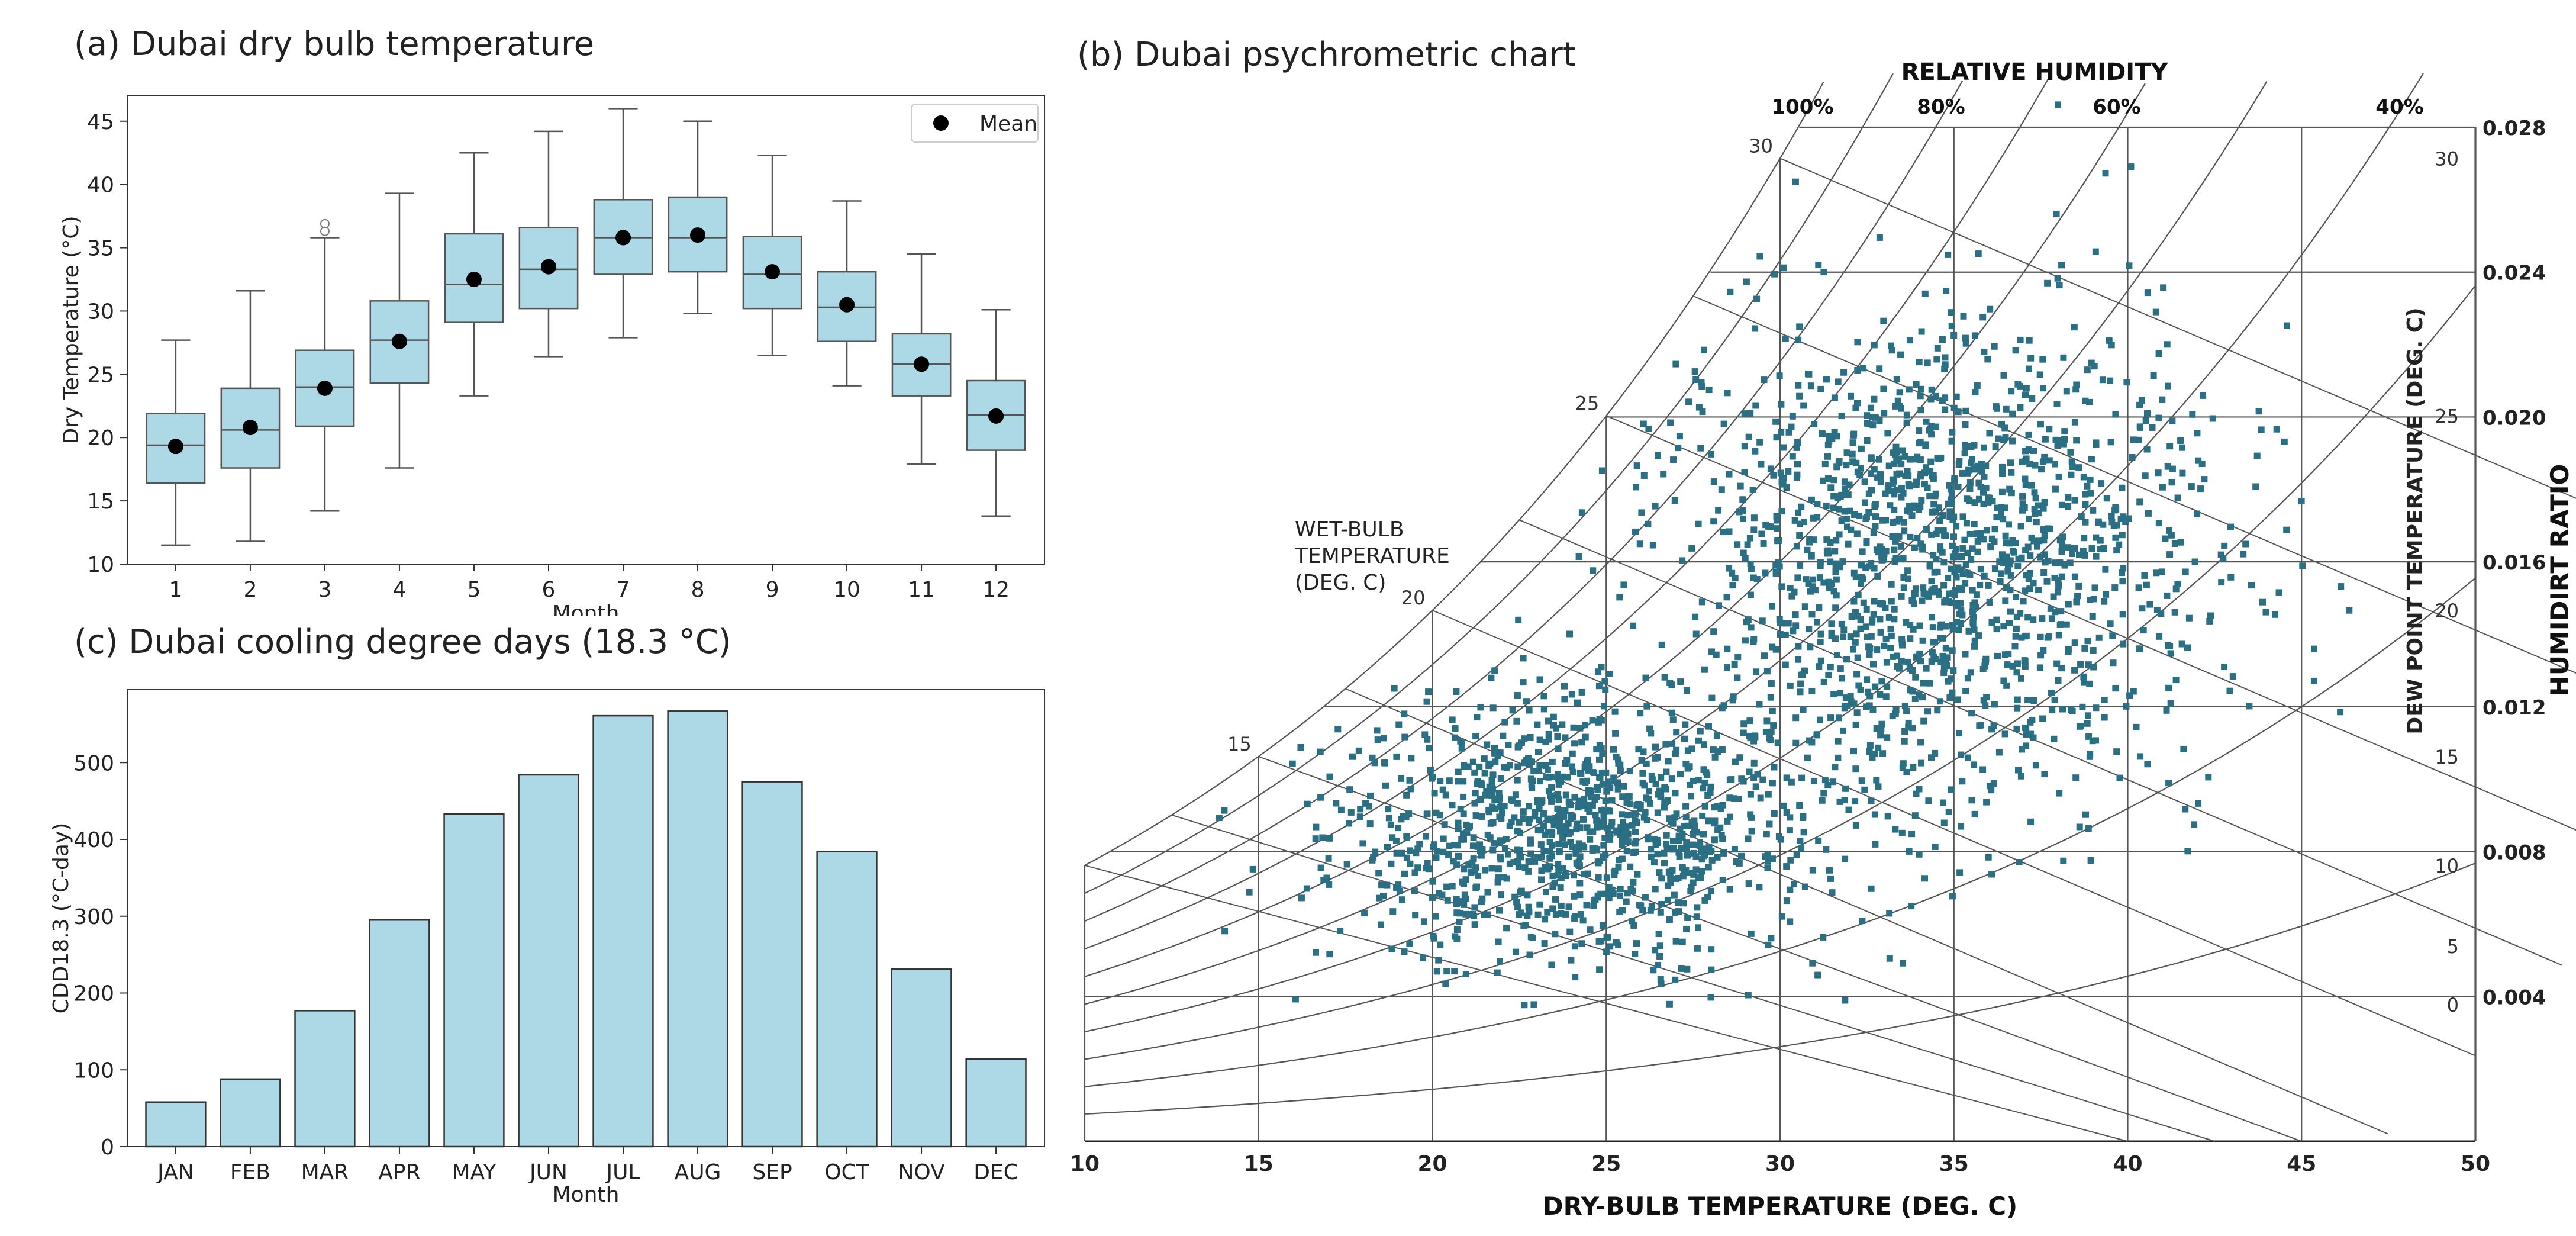 The image size is (2576, 1236). What do you see at coordinates (325, 231) in the screenshot?
I see `outlier-point` at bounding box center [325, 231].